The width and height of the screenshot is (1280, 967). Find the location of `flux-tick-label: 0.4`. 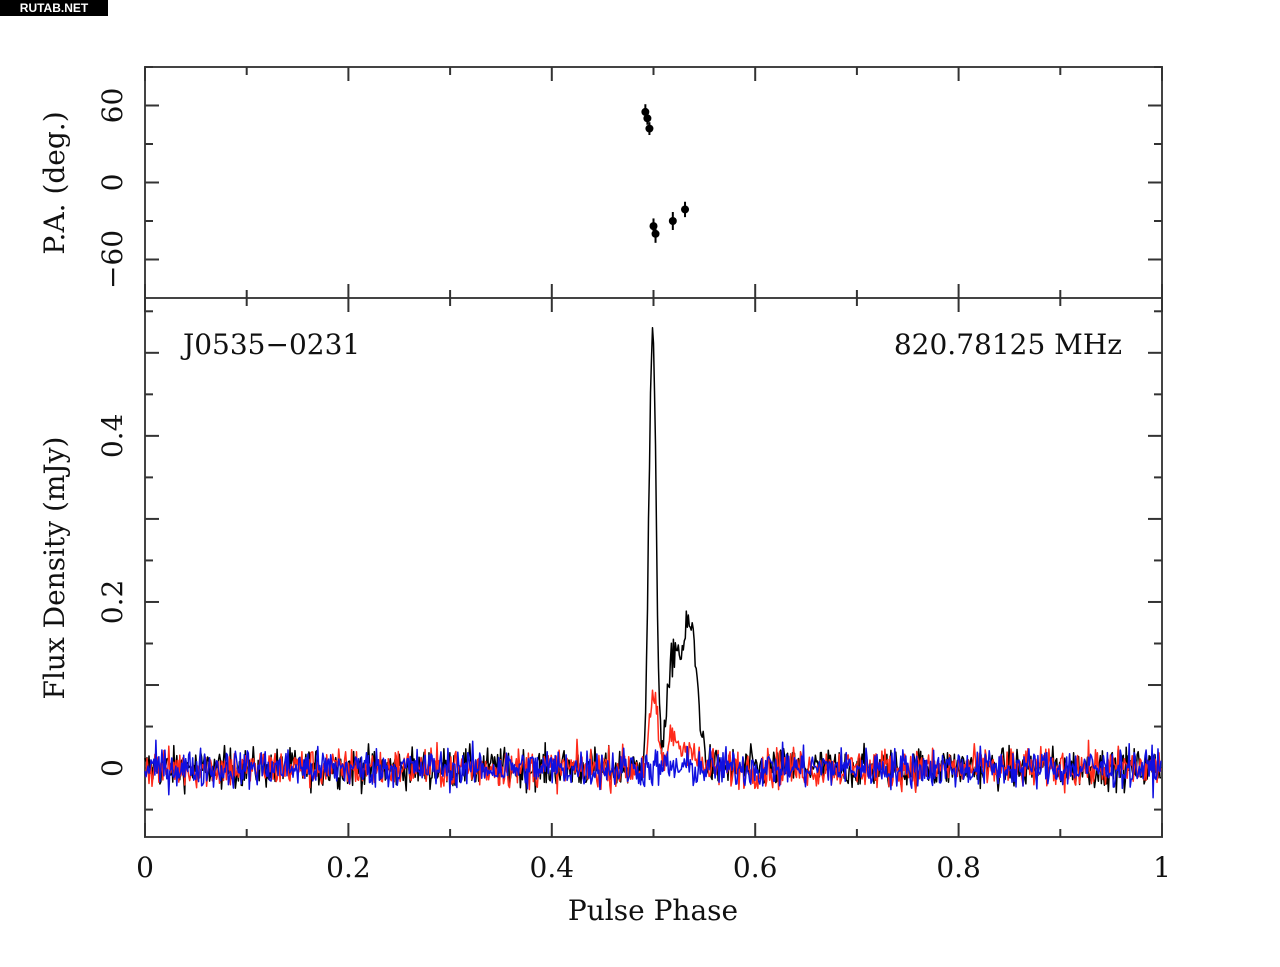

flux-tick-label: 0.4 is located at coordinates (112, 436).